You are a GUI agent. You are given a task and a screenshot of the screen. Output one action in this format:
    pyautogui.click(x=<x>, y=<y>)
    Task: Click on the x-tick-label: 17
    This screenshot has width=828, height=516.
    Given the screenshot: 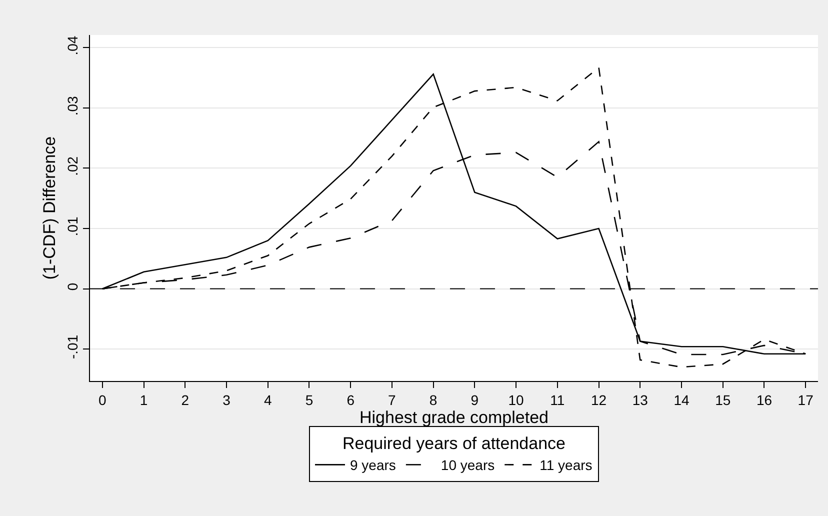 What is the action you would take?
    pyautogui.click(x=806, y=400)
    